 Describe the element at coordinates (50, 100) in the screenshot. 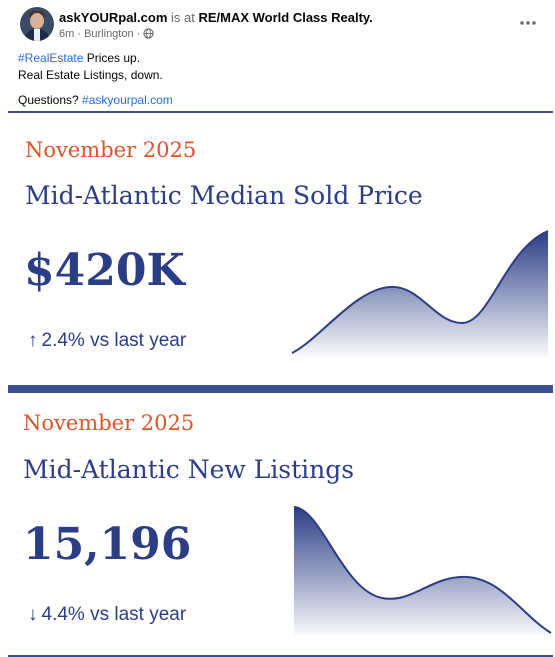

I see `post-text-line: Questions?` at that location.